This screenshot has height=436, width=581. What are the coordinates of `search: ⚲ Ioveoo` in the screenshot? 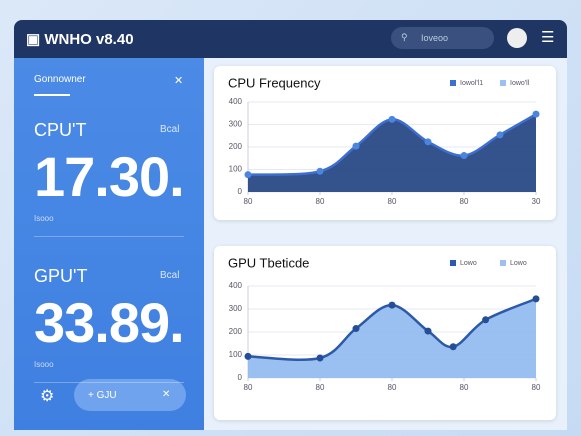 It's located at (442, 38).